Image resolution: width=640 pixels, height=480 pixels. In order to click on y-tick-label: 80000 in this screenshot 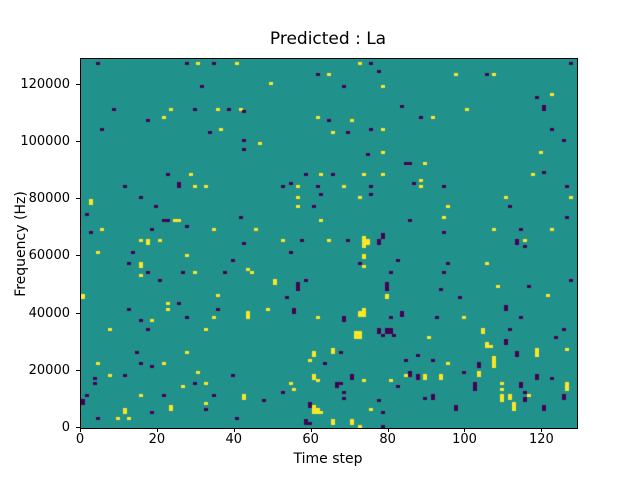, I will do `click(49, 199)`.